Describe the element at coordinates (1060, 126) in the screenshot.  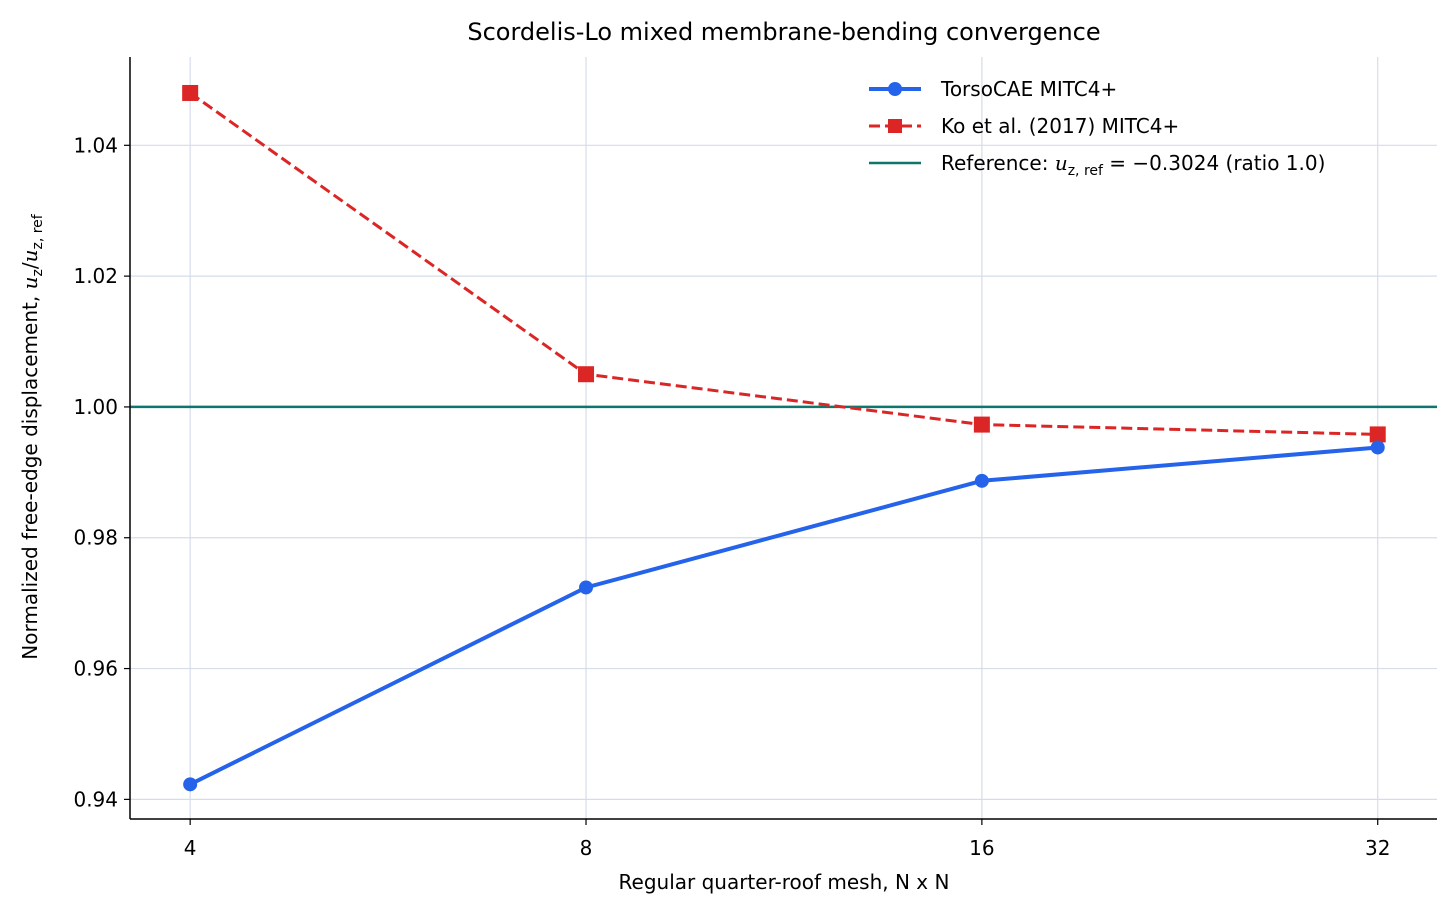
I see `legend-label-ko: Ko et al. (2017) MITC4+` at that location.